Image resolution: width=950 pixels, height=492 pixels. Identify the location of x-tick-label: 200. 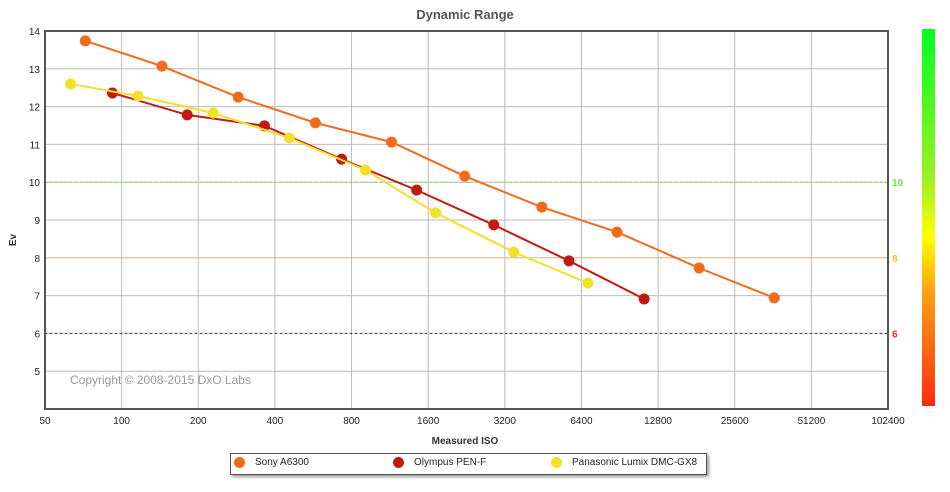
(198, 421).